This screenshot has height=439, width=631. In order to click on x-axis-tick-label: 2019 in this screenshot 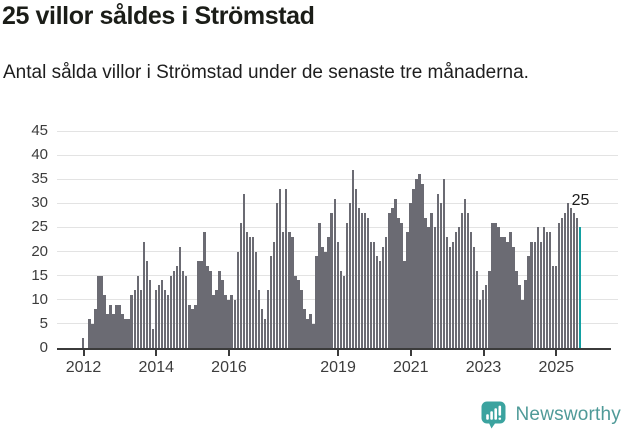, I will do `click(338, 367)`.